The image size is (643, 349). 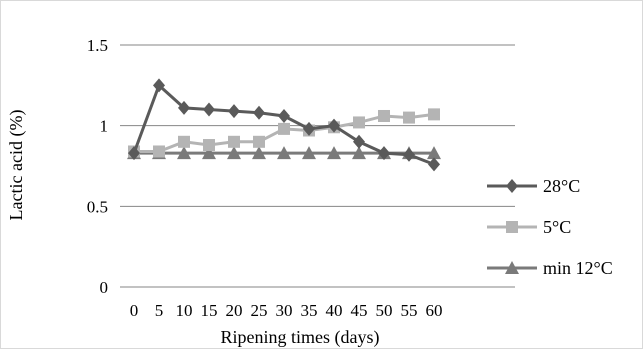 I want to click on y-tick-label: 0.5, so click(x=97, y=206).